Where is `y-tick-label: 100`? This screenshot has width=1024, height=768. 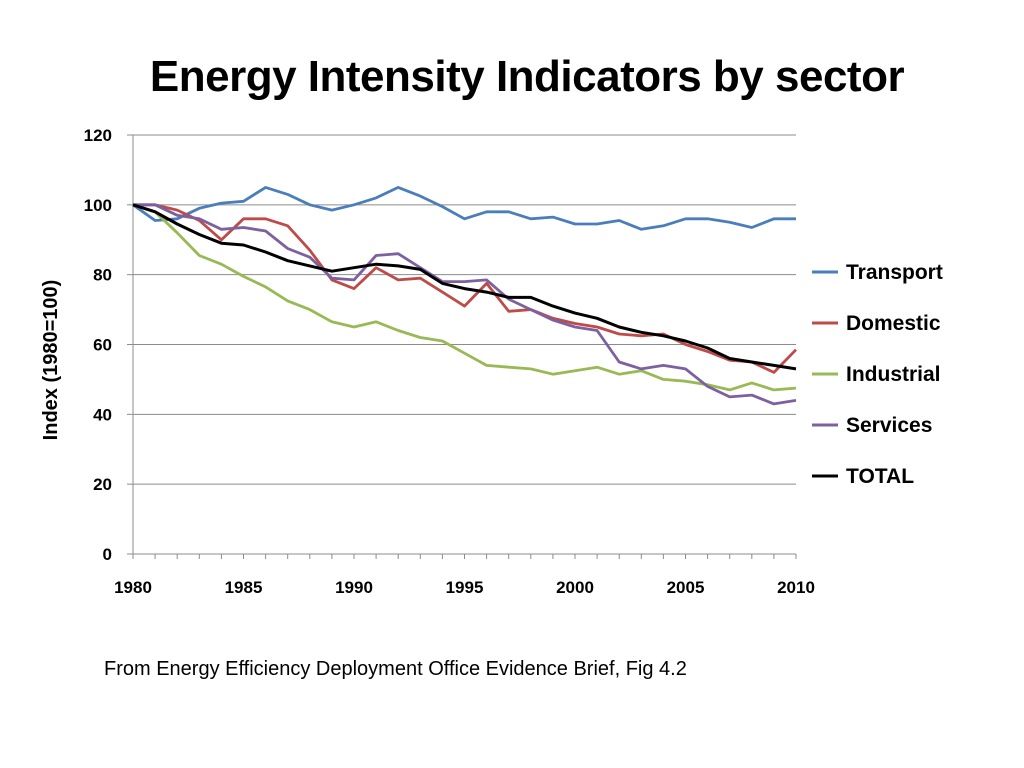 y-tick-label: 100 is located at coordinates (98, 205).